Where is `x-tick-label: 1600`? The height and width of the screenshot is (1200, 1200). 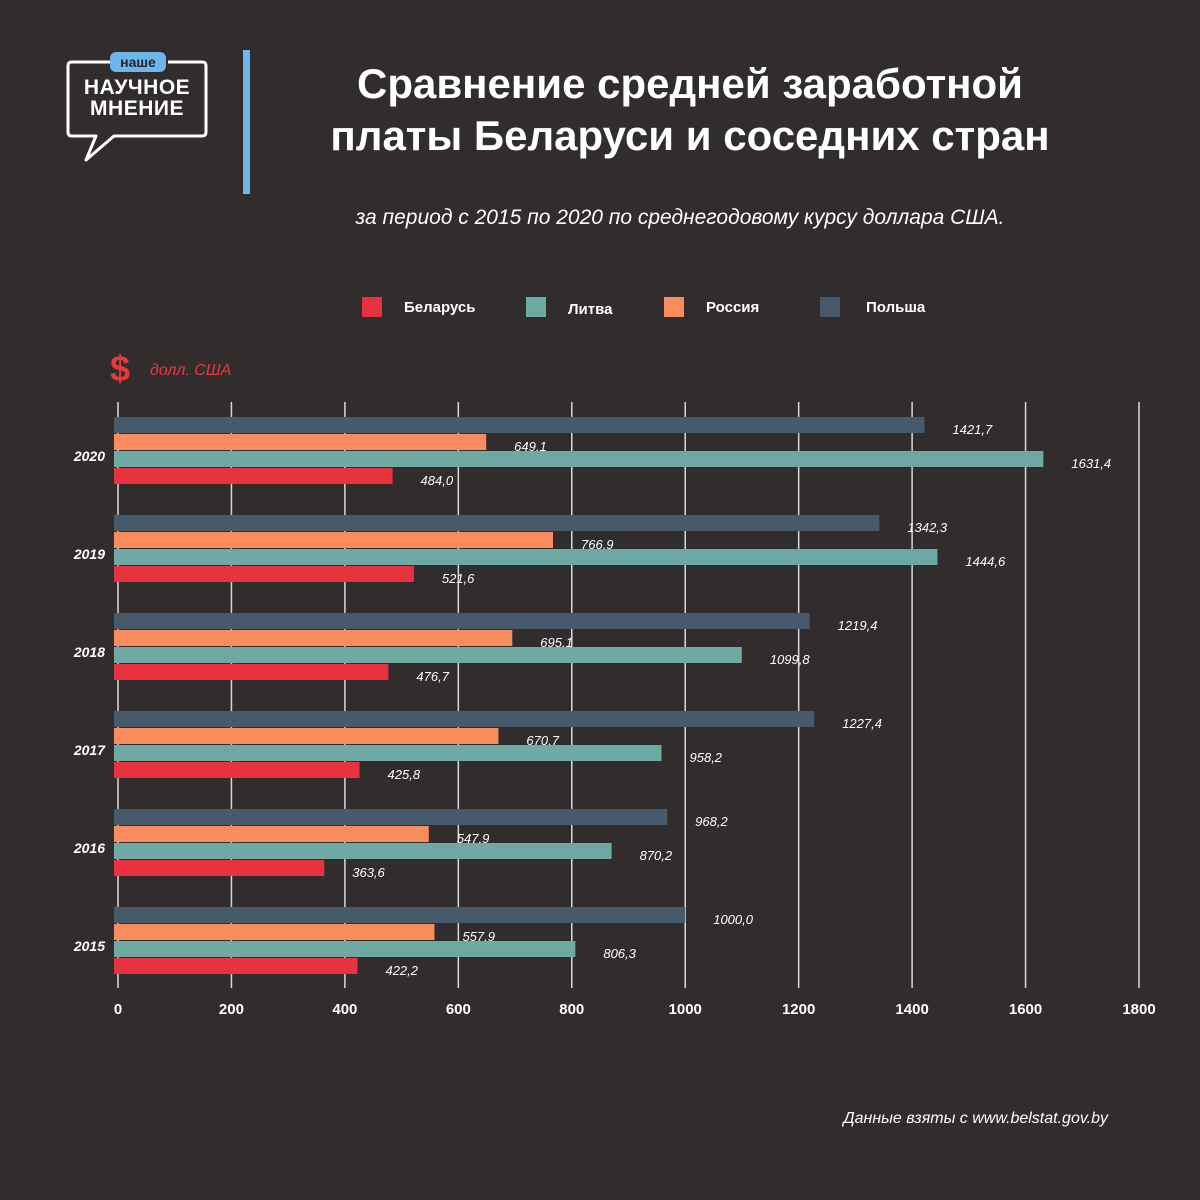
x-tick-label: 1600 is located at coordinates (1025, 1009).